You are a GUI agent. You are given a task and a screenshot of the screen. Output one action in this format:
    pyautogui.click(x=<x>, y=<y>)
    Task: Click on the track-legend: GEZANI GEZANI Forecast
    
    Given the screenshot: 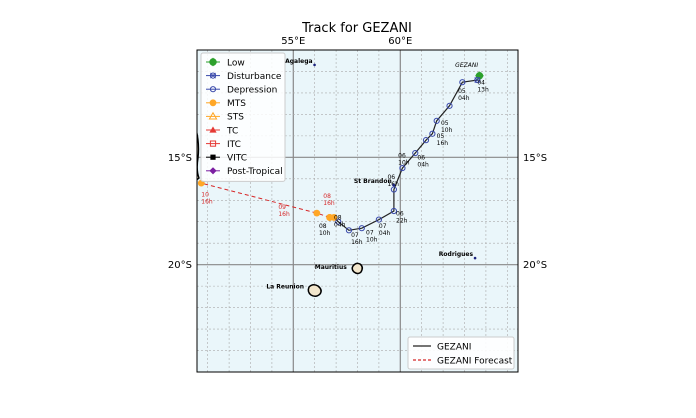 What is the action you would take?
    pyautogui.click(x=461, y=353)
    